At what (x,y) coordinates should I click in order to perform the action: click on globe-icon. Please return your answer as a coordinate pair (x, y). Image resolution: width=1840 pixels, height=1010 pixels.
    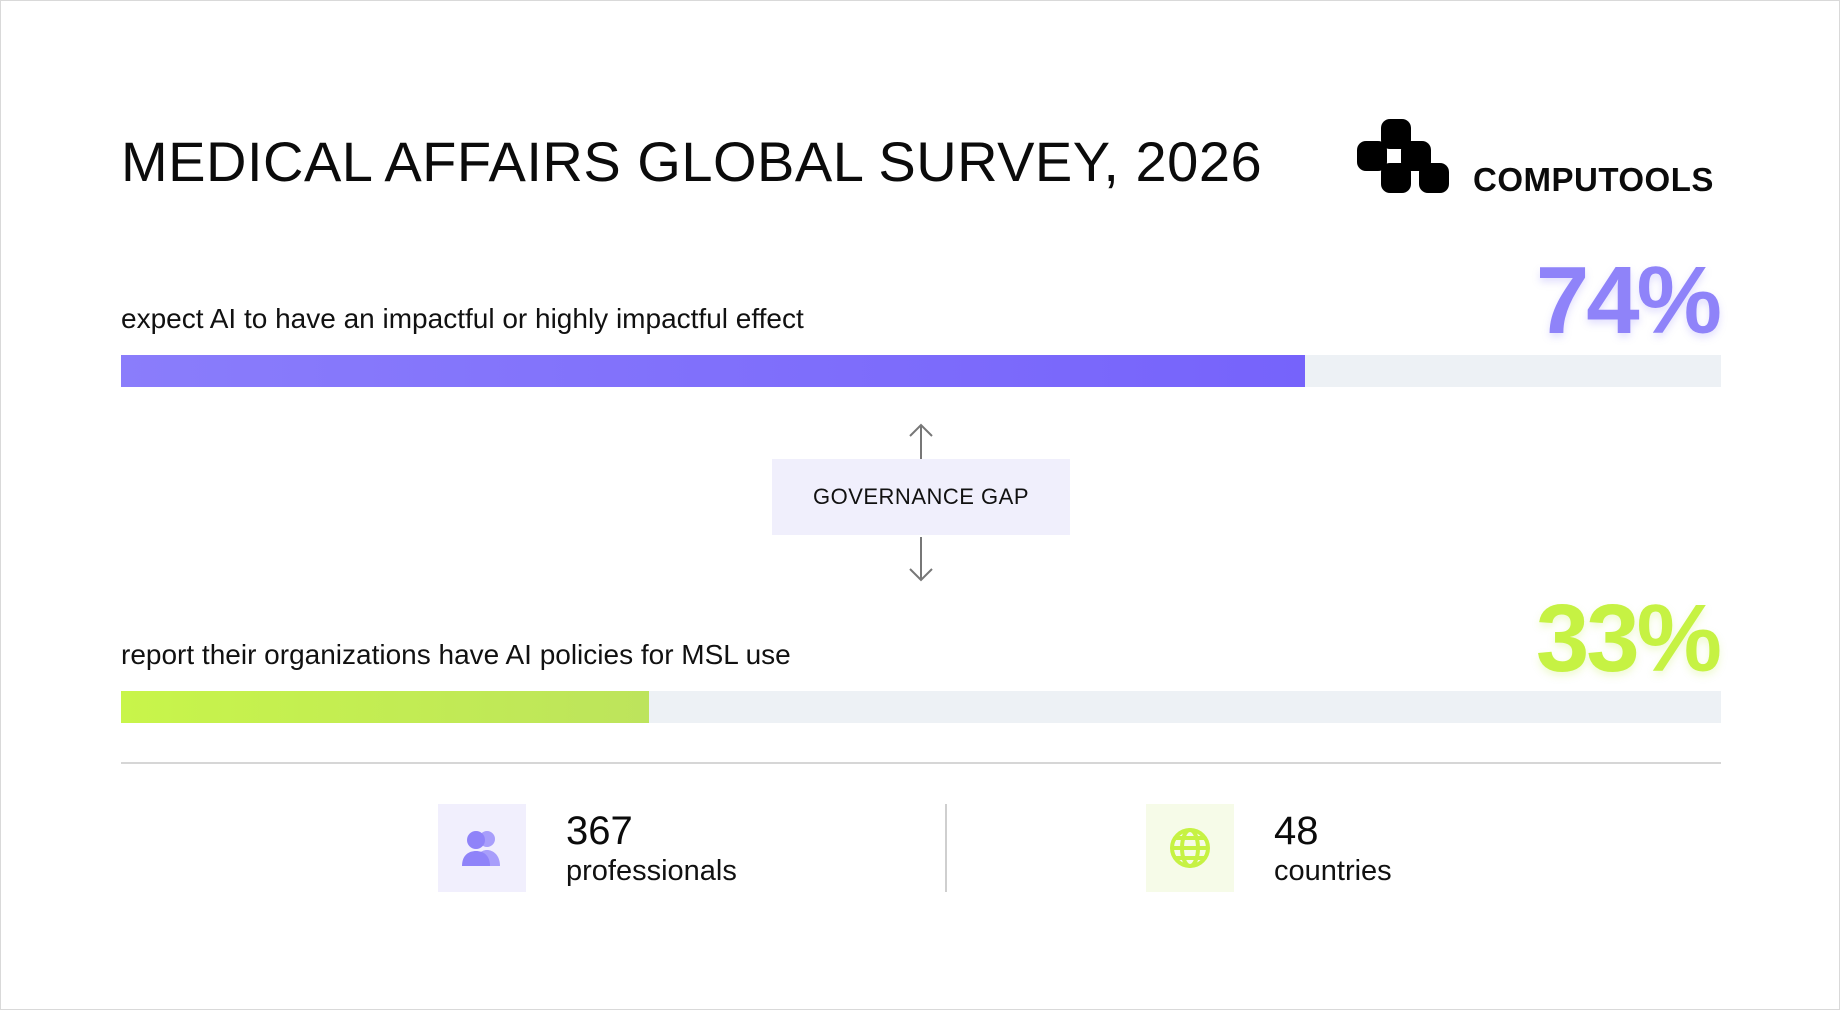
    Looking at the image, I should click on (1190, 848).